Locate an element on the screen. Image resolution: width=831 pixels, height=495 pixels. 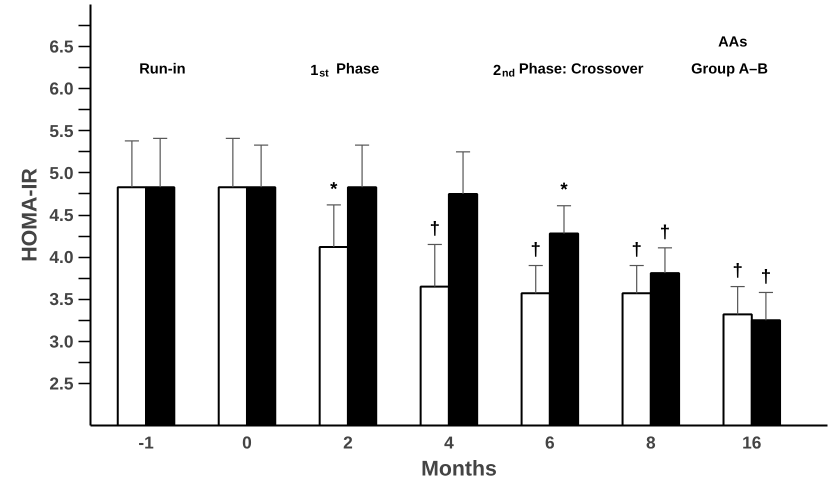
x-tick-label: 8 is located at coordinates (651, 442).